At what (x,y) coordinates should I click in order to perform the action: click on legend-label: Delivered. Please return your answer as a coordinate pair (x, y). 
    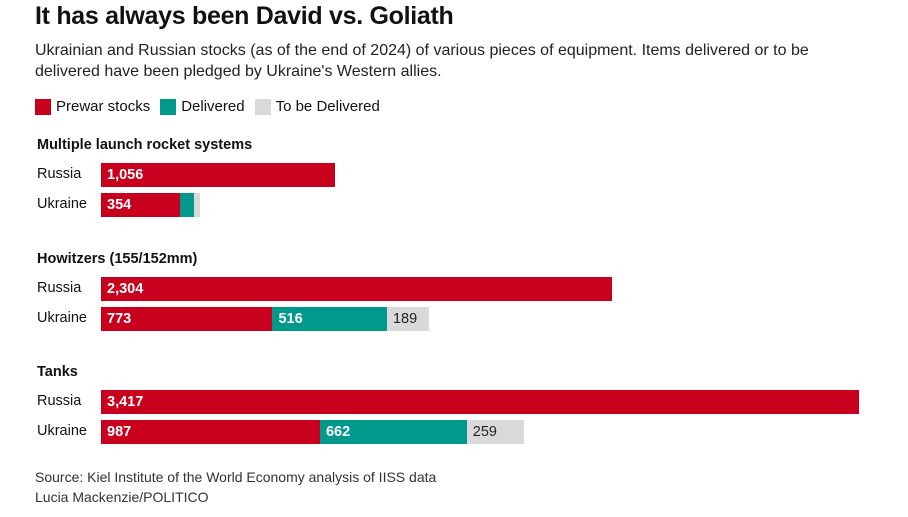
    Looking at the image, I should click on (213, 106).